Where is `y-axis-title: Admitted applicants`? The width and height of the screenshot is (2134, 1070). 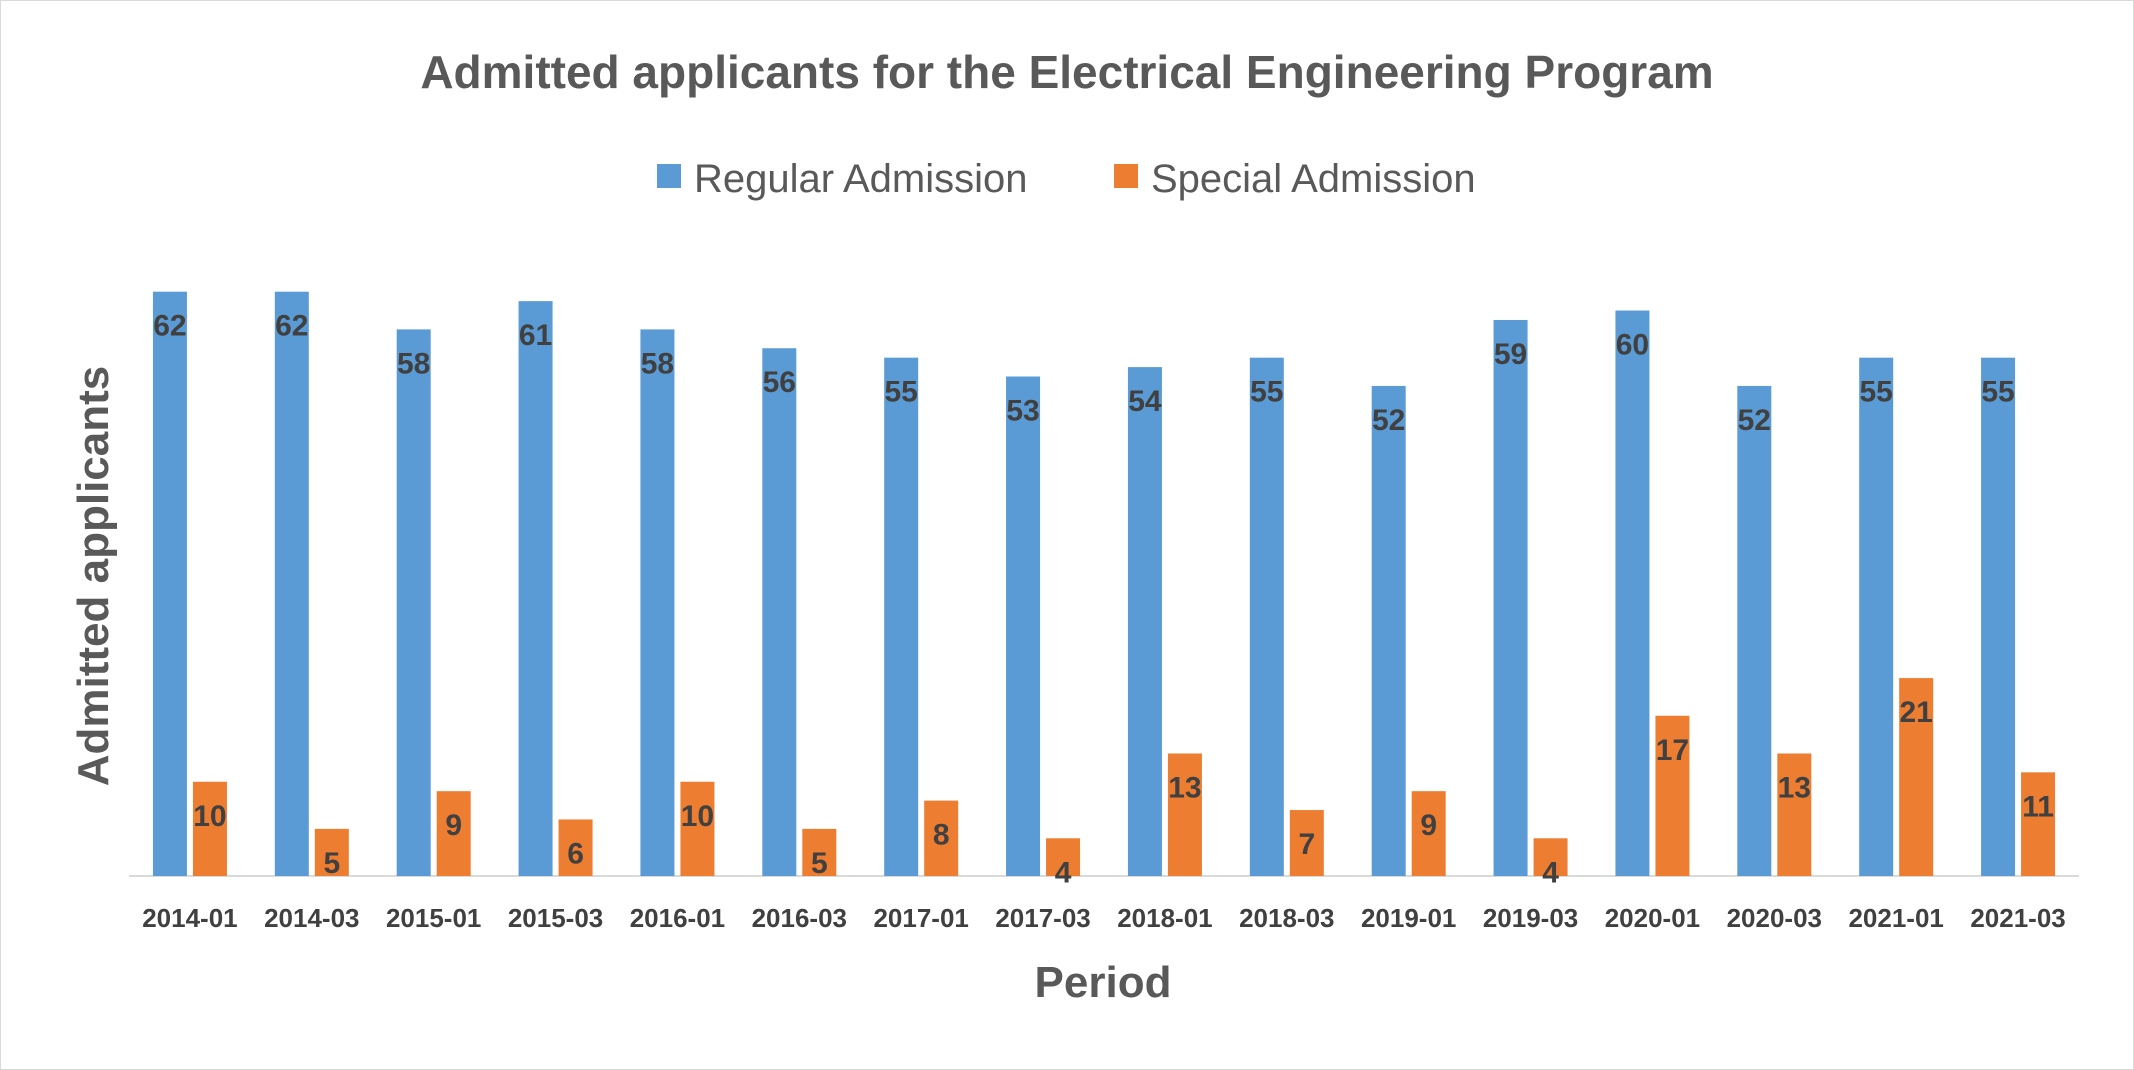 y-axis-title: Admitted applicants is located at coordinates (93, 576).